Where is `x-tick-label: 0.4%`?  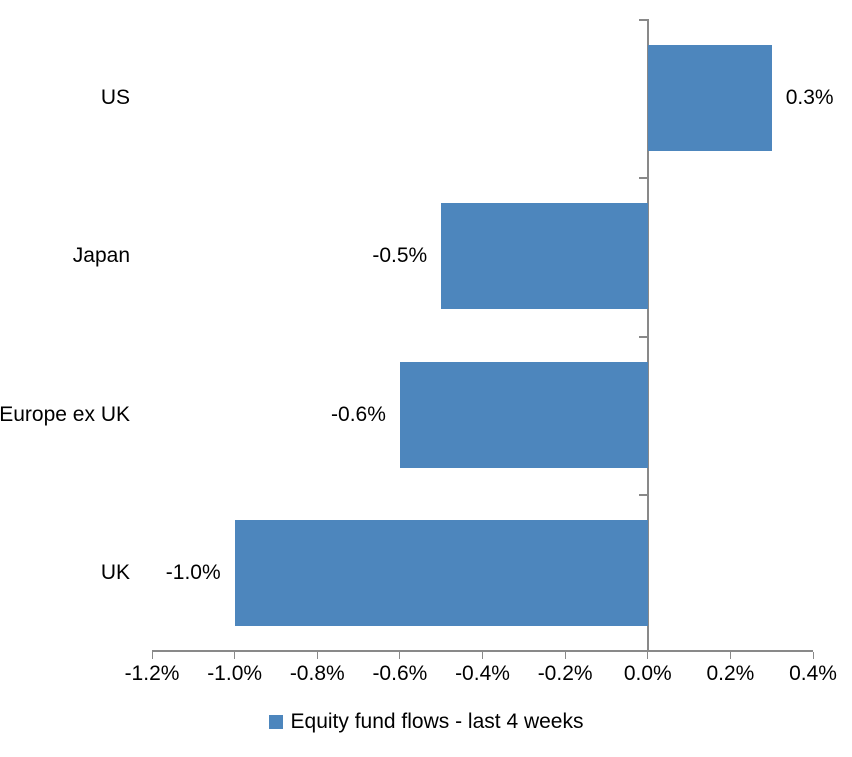 x-tick-label: 0.4% is located at coordinates (813, 673).